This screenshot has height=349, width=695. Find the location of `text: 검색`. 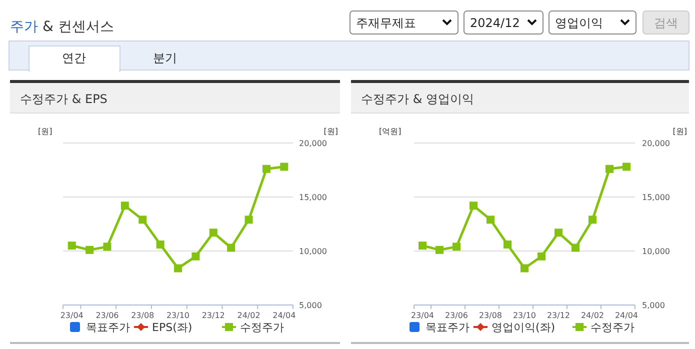

text: 검색 is located at coordinates (666, 23).